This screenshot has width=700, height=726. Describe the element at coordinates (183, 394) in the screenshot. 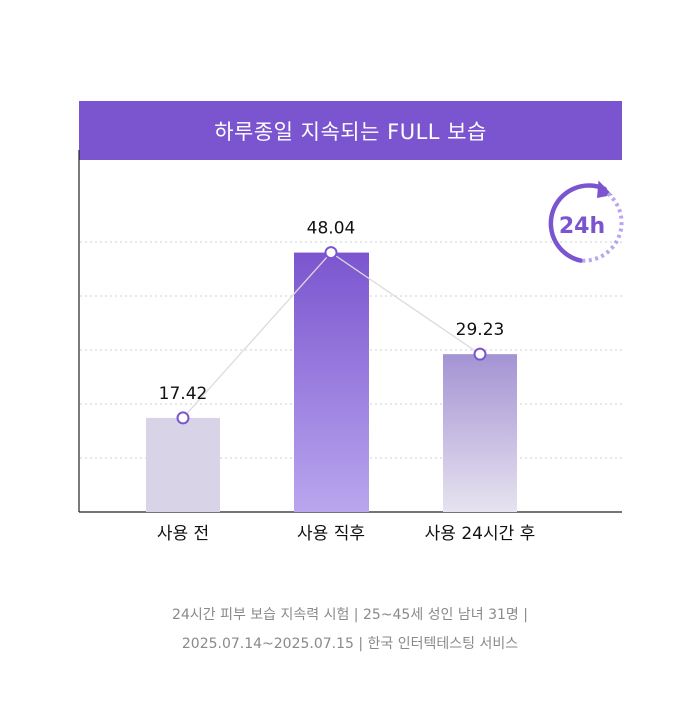

I see `value-label-before: 17.42` at that location.